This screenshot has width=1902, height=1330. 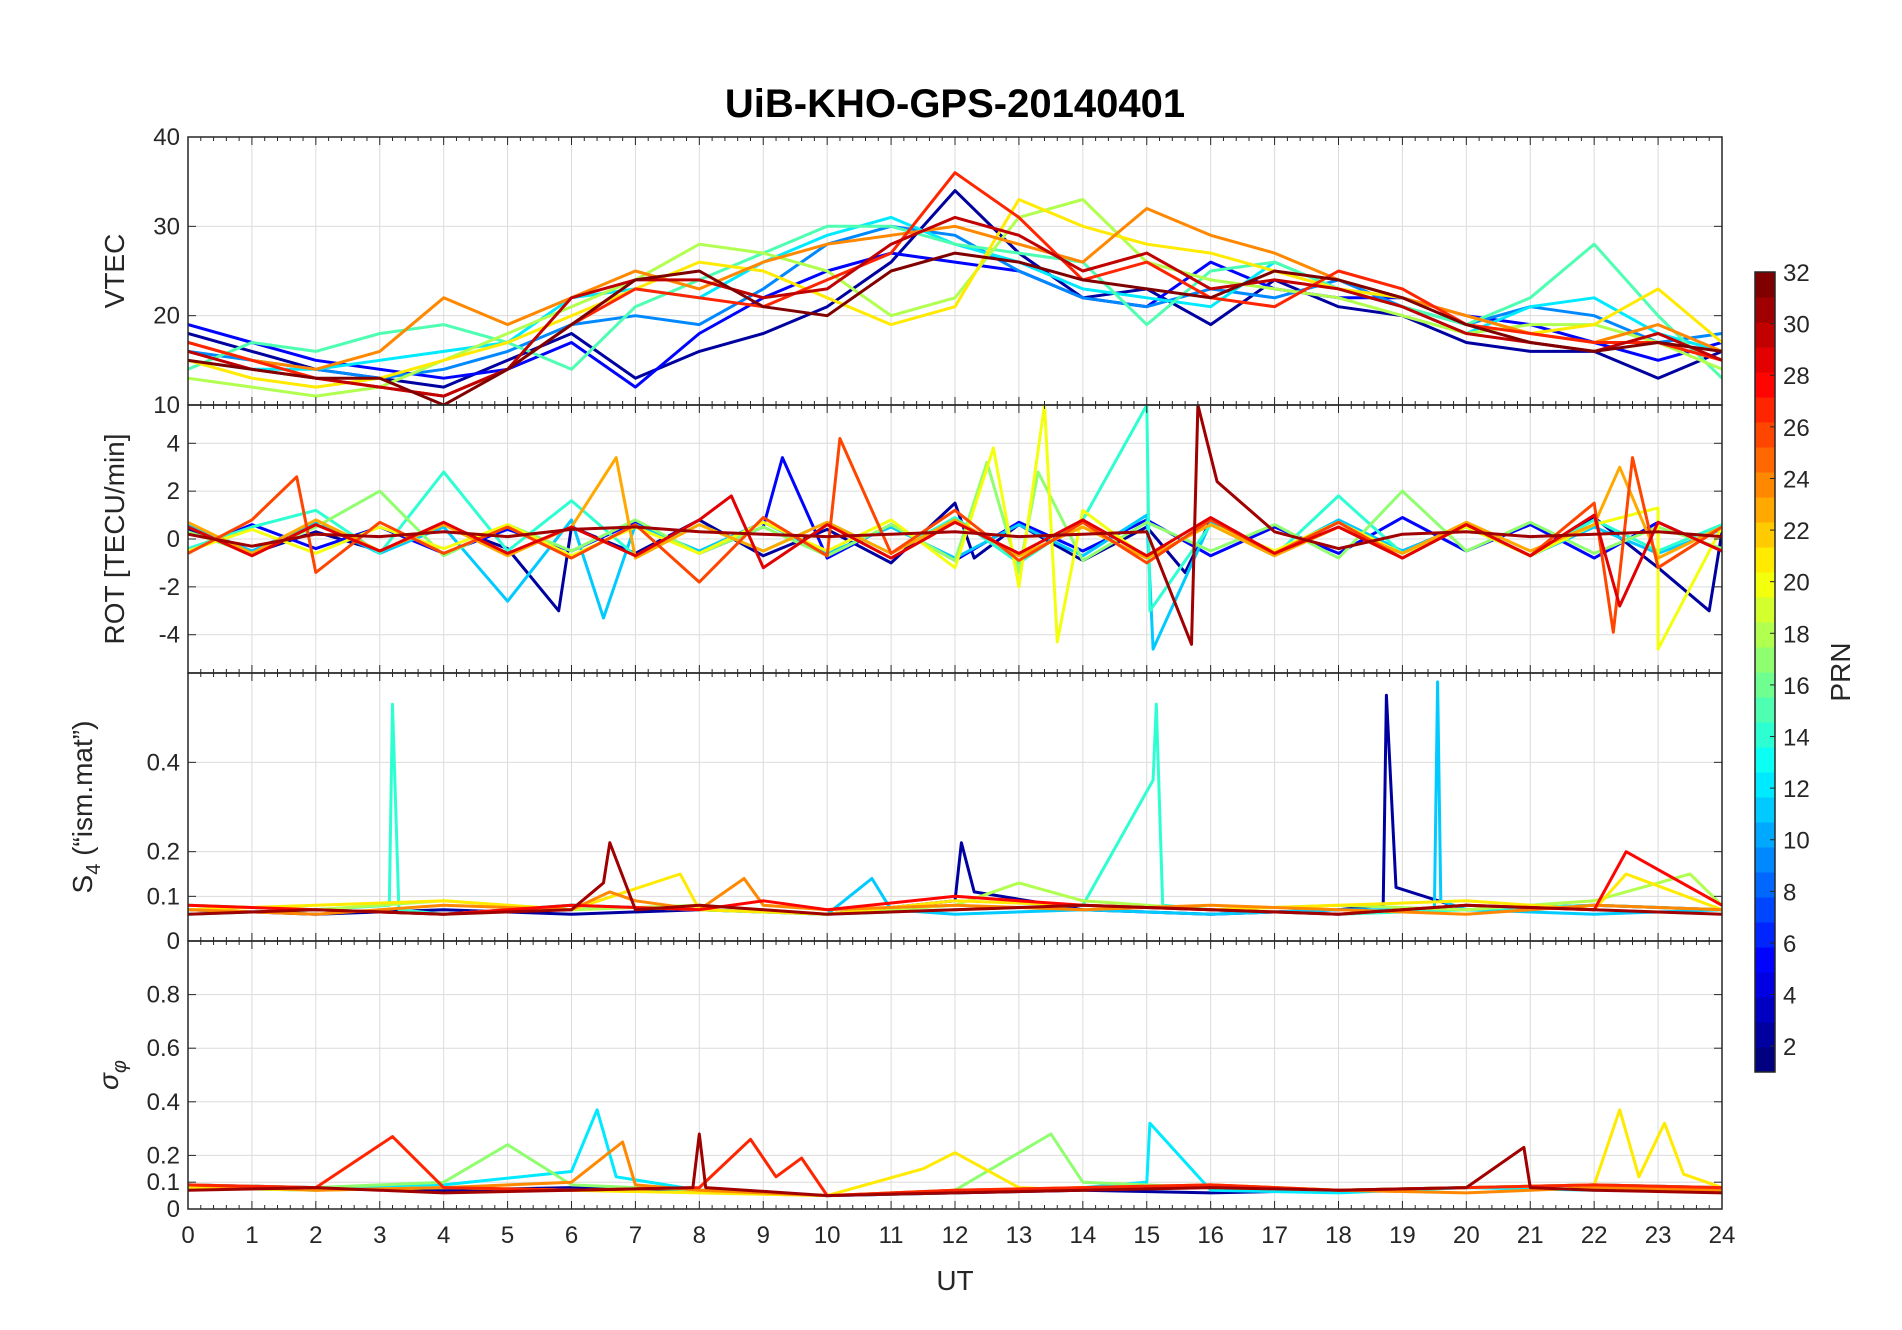 I want to click on colorbar-tick-label: 30, so click(x=1796, y=325).